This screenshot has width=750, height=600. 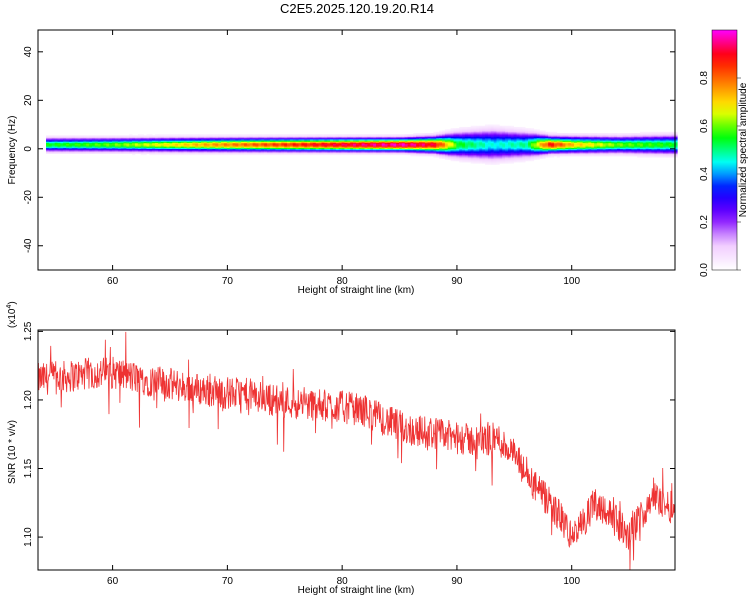 I want to click on chart-title: C2E5.2025.120.19.20.R14, so click(x=357, y=8).